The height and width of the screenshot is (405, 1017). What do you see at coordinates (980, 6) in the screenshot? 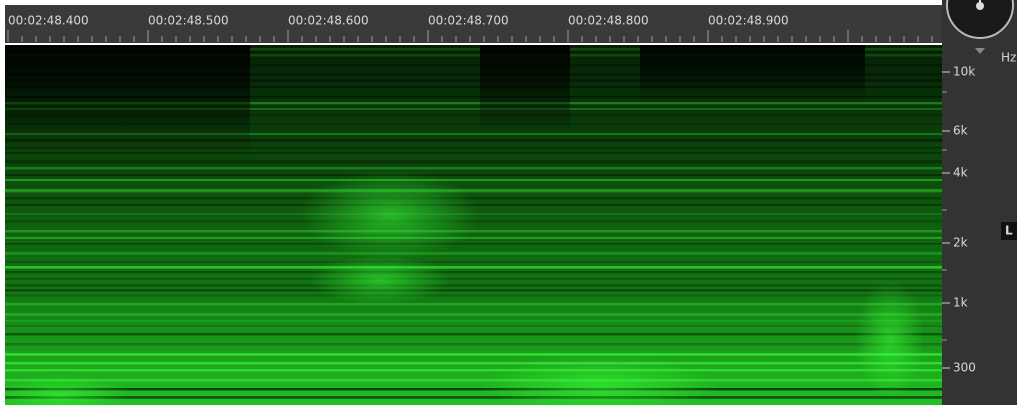
I see `knob-center` at bounding box center [980, 6].